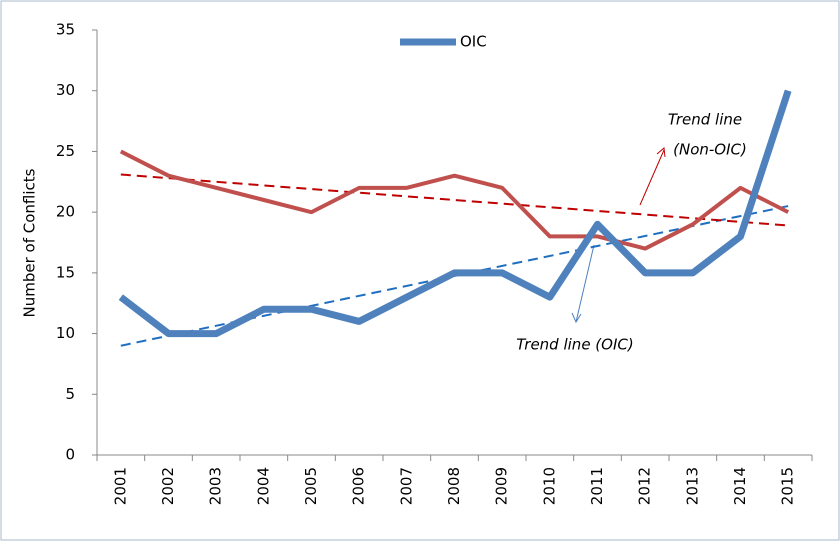 The width and height of the screenshot is (840, 541). I want to click on y-tick-label: 30, so click(65, 90).